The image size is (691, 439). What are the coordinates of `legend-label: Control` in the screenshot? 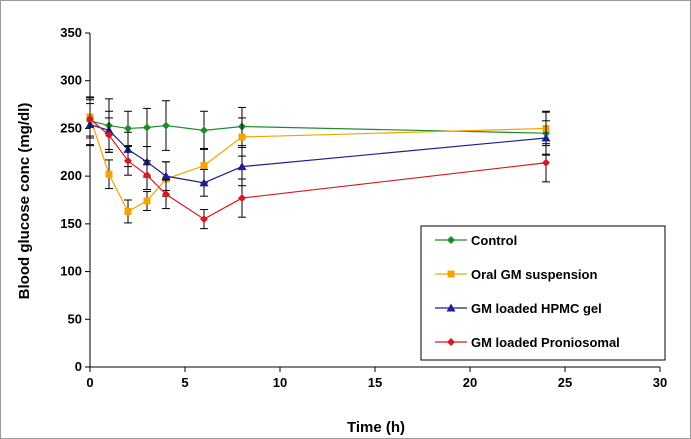 It's located at (494, 240).